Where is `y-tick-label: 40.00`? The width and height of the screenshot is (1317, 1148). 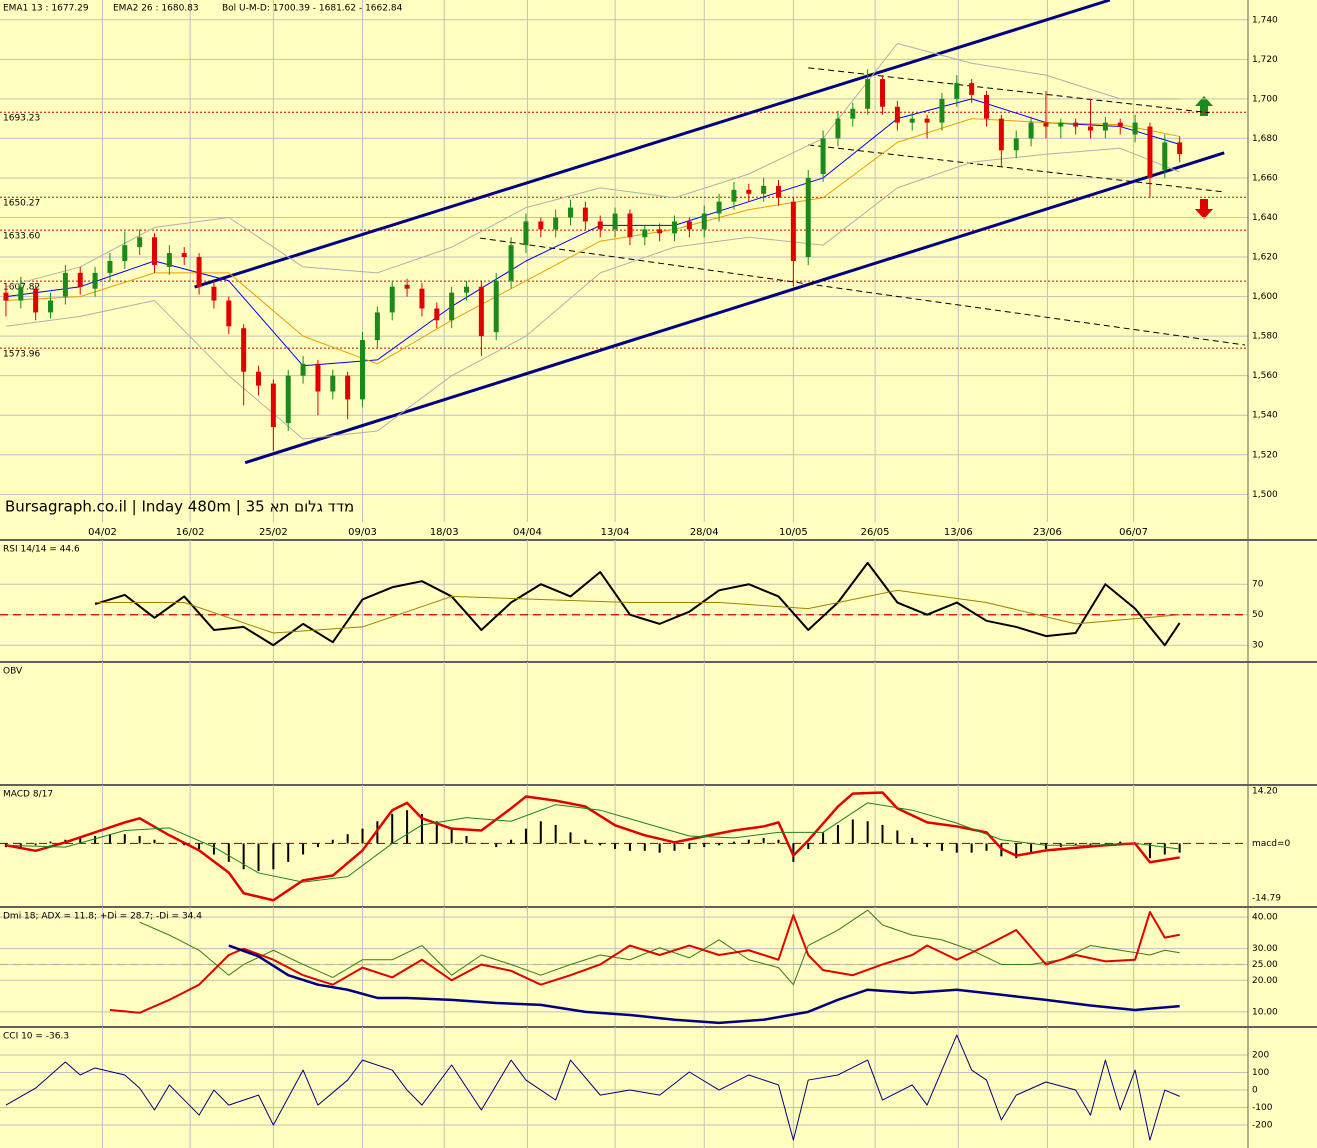
y-tick-label: 40.00 is located at coordinates (1265, 918).